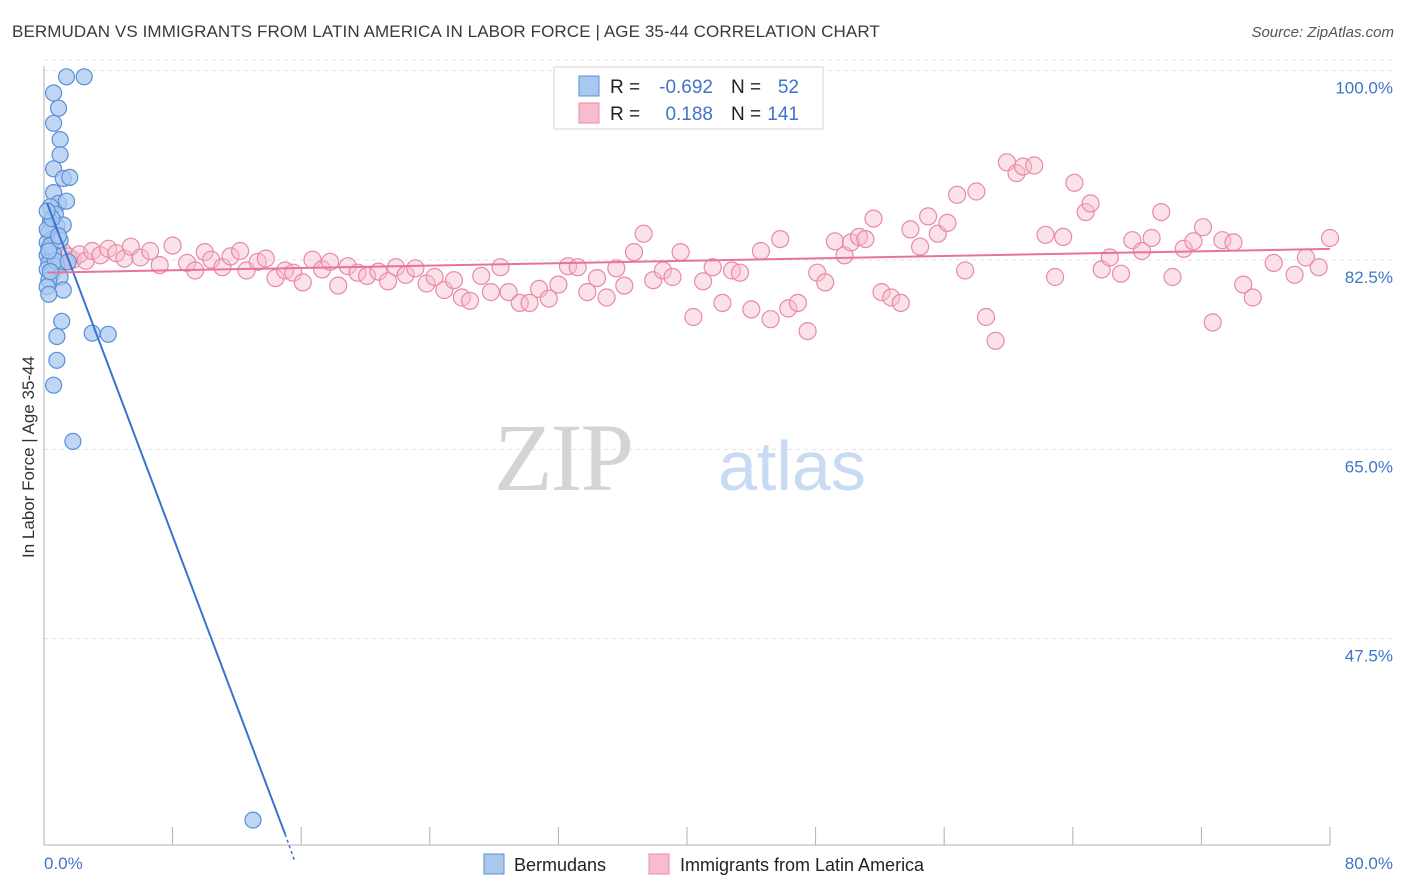 This screenshot has width=1406, height=892. Describe the element at coordinates (166, 519) in the screenshot. I see `bermudans-trend-line` at that location.